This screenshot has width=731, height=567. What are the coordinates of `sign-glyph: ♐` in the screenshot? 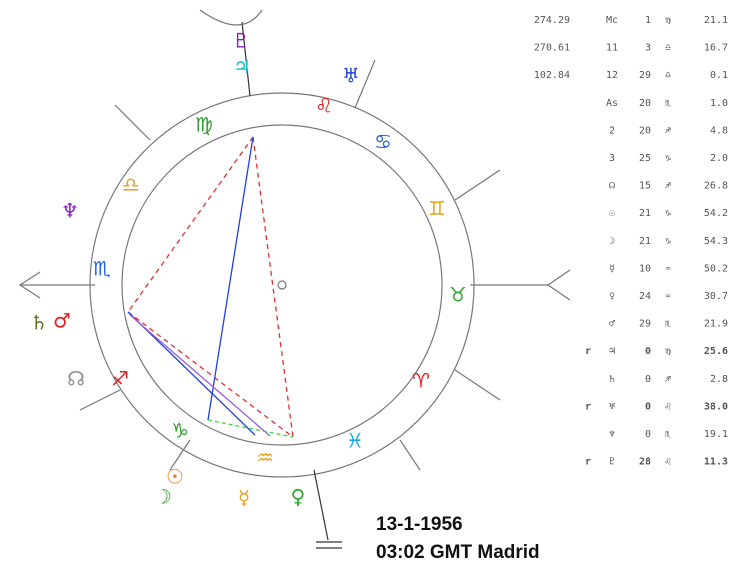 It's located at (120, 379).